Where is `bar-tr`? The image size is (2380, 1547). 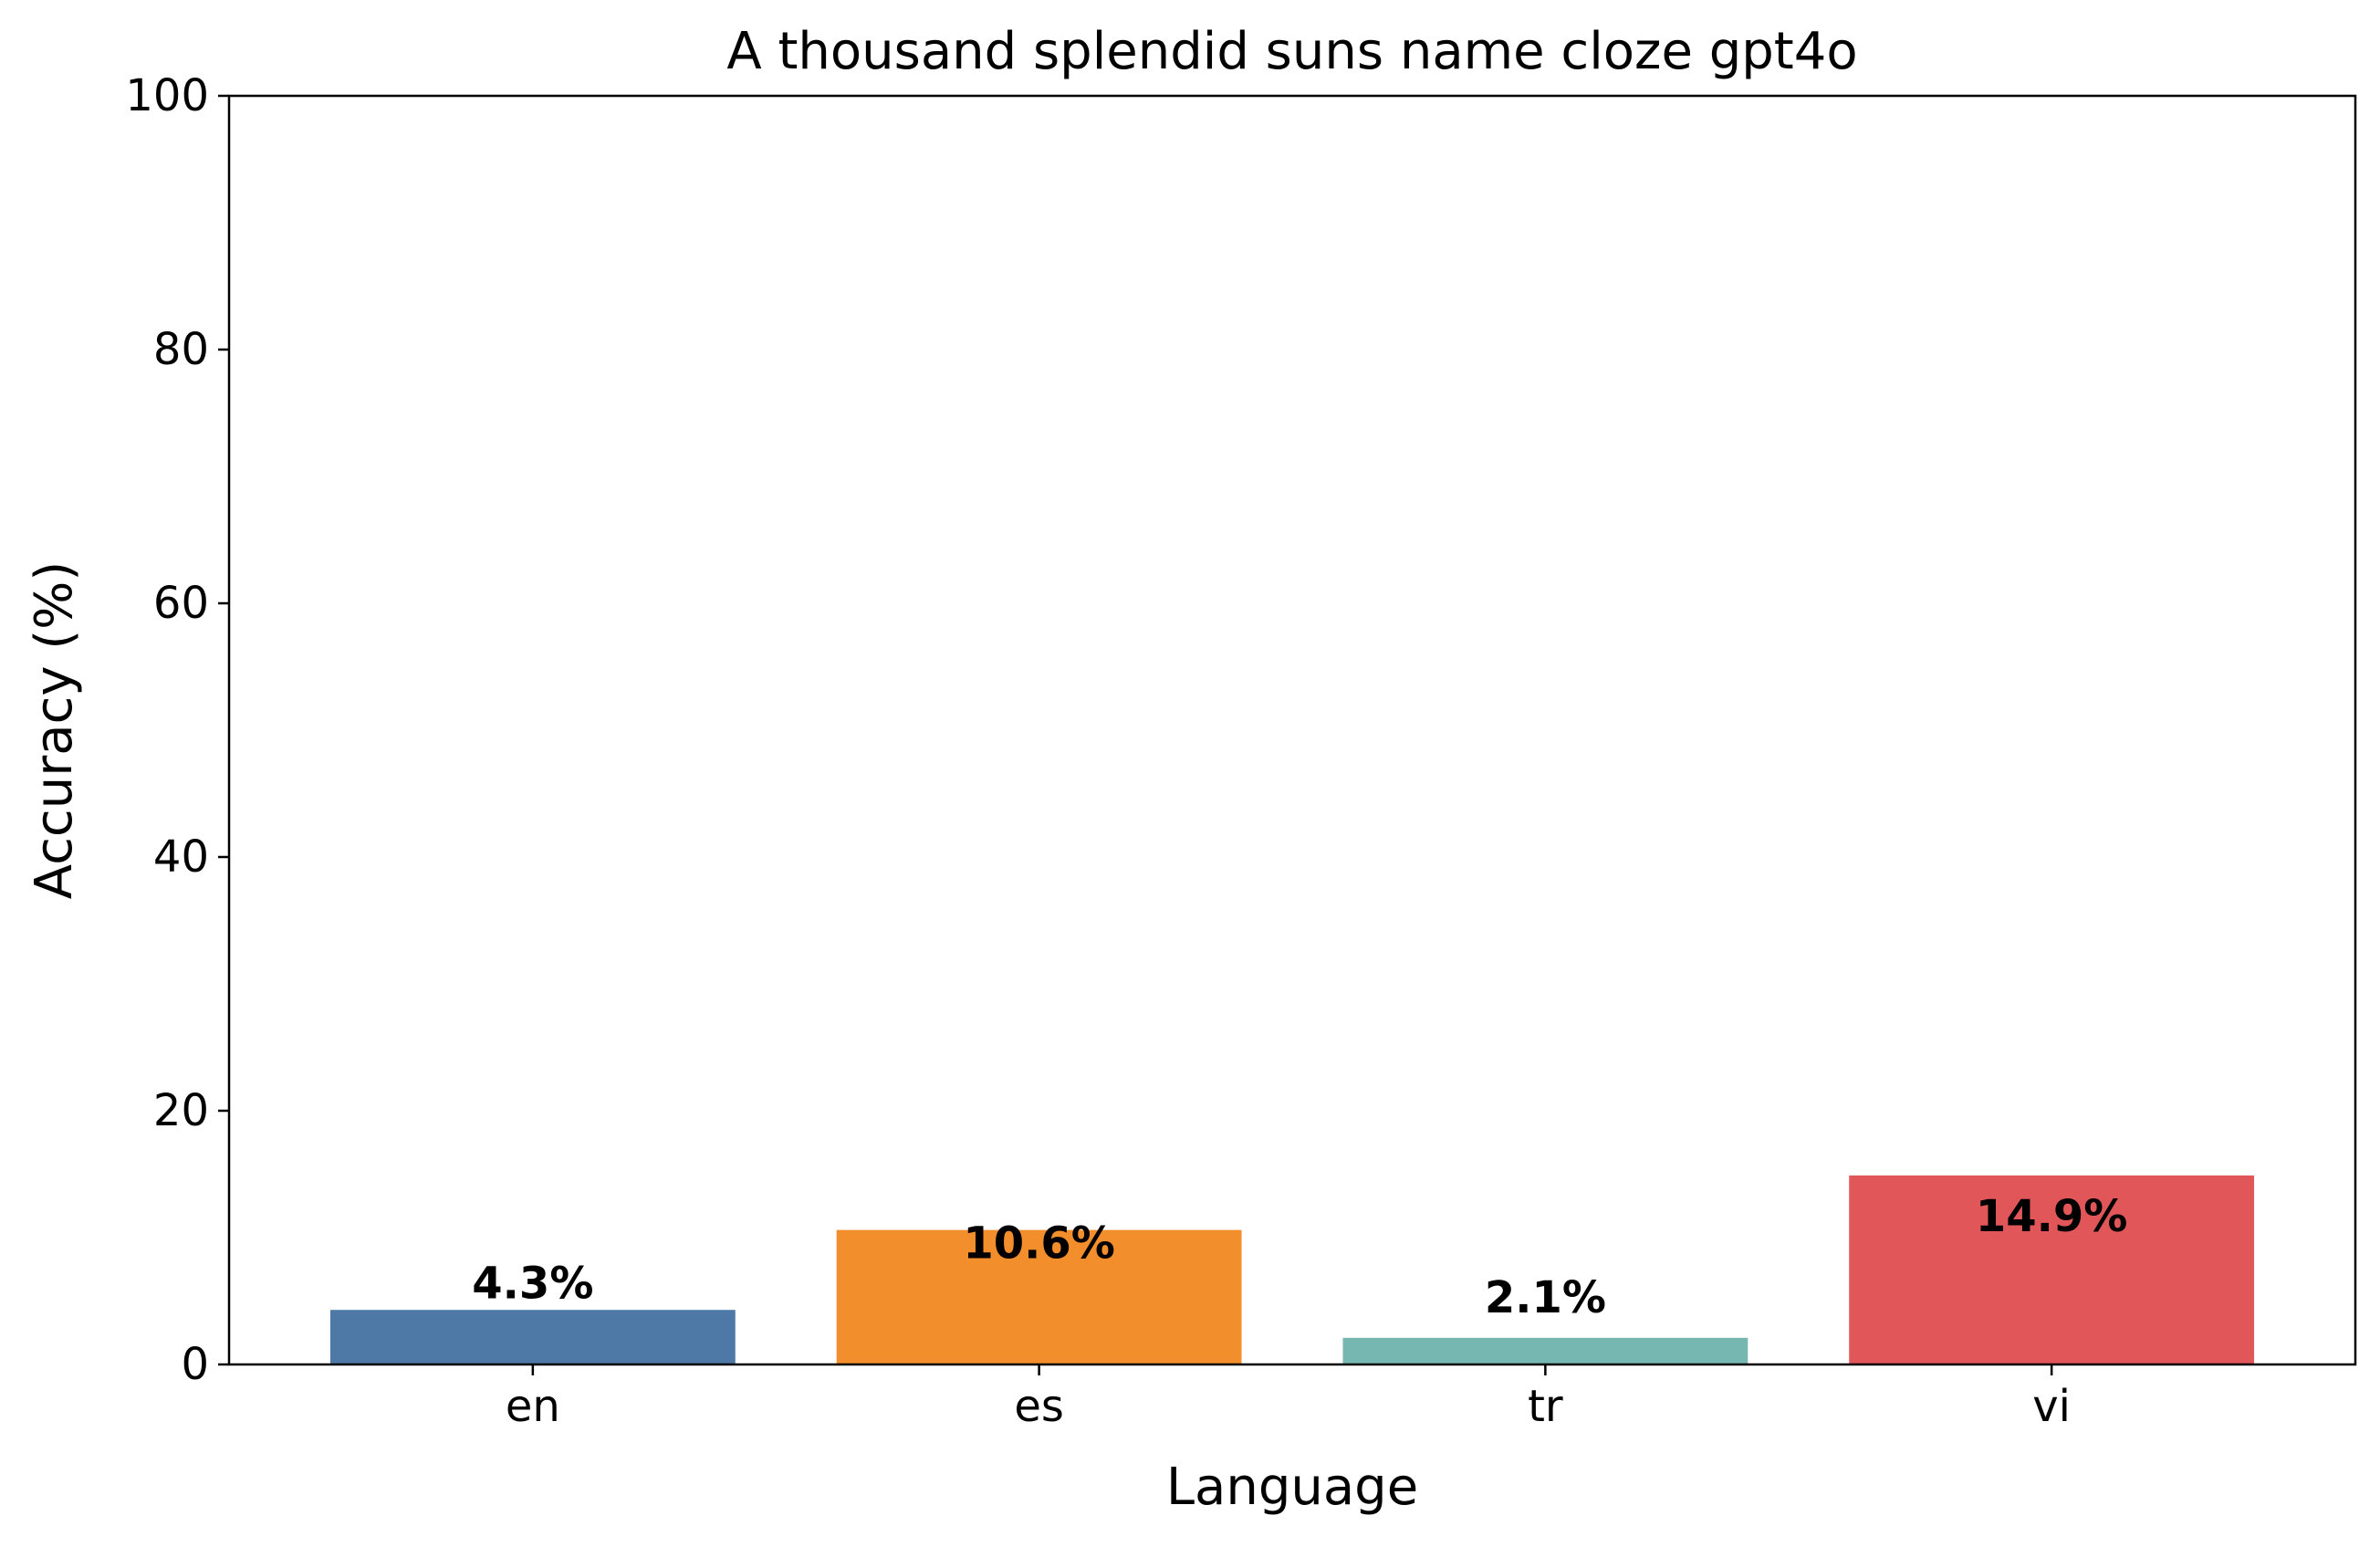
bar-tr is located at coordinates (1545, 1351).